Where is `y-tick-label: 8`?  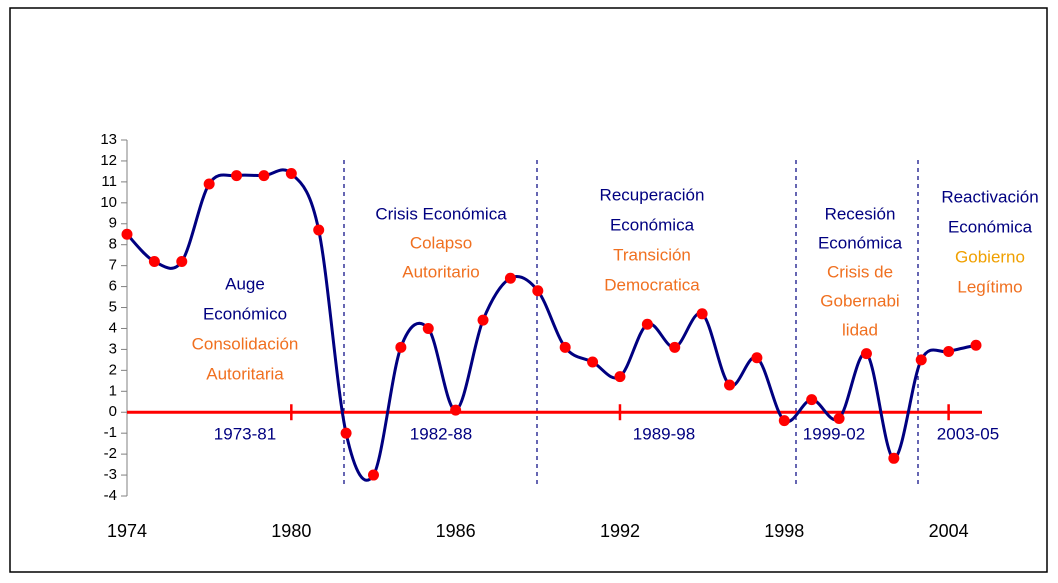
y-tick-label: 8 is located at coordinates (113, 244).